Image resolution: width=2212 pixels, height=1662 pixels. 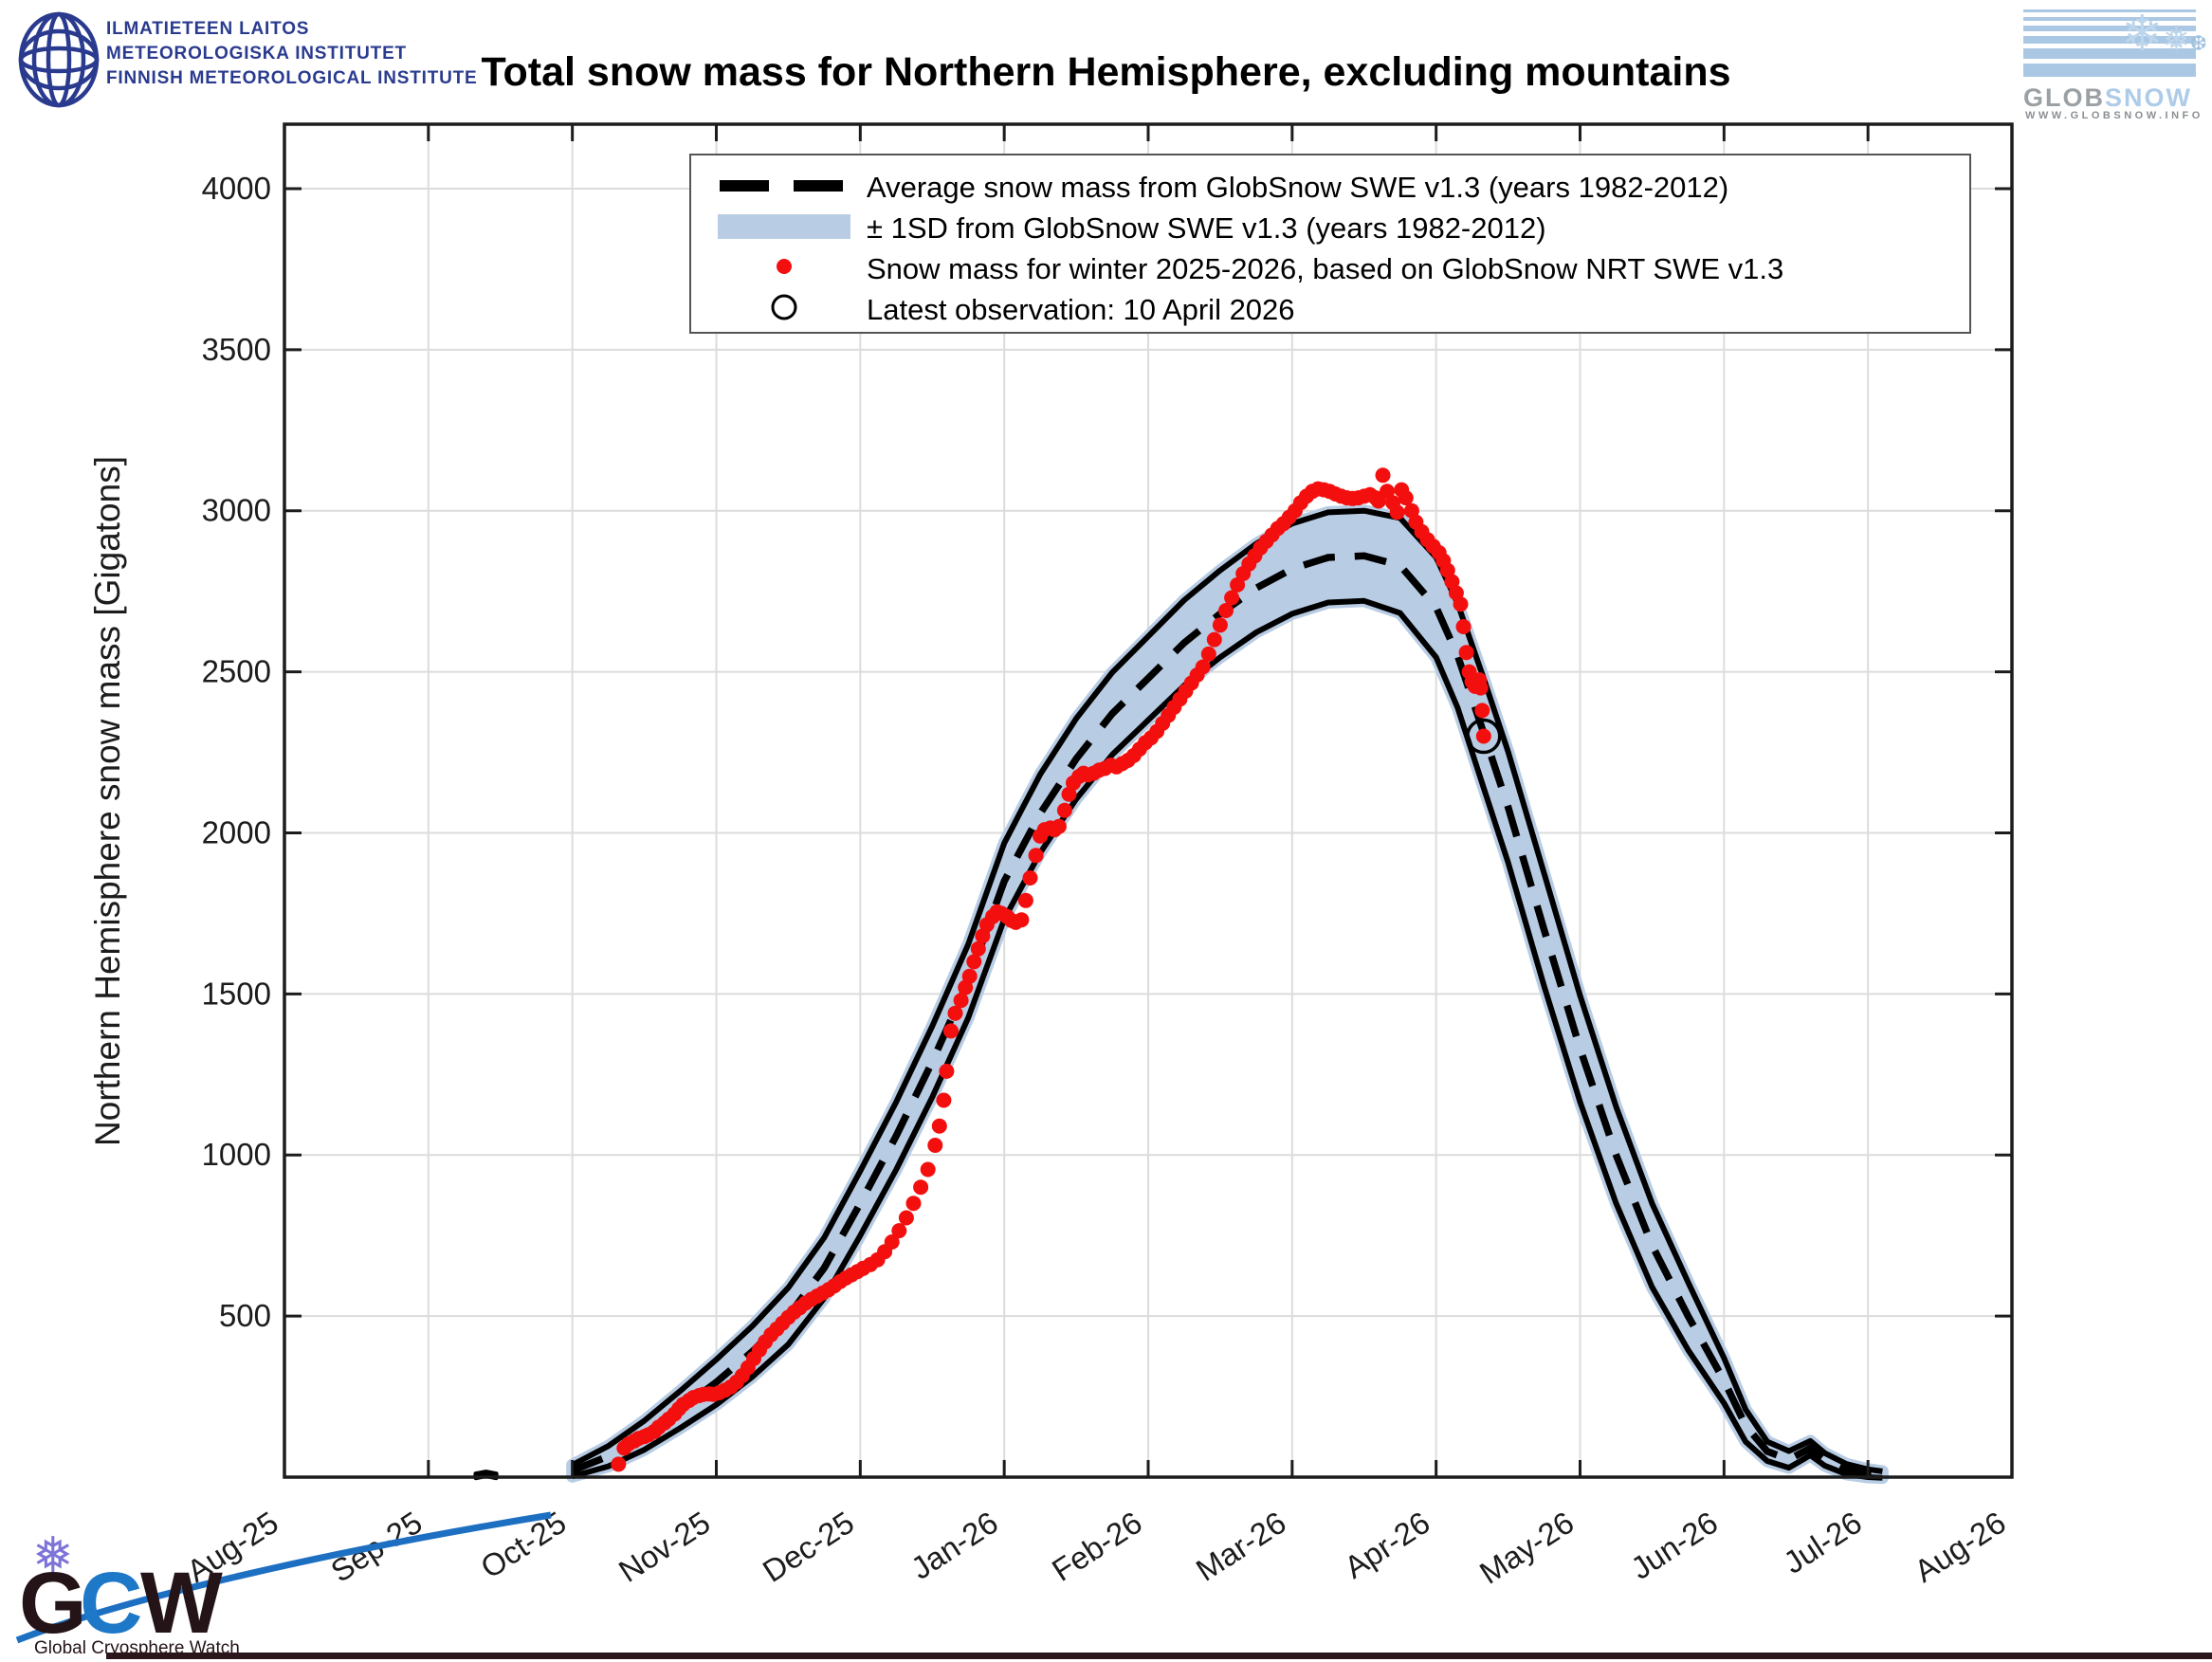 What do you see at coordinates (283, 1577) in the screenshot?
I see `gcw-arc` at bounding box center [283, 1577].